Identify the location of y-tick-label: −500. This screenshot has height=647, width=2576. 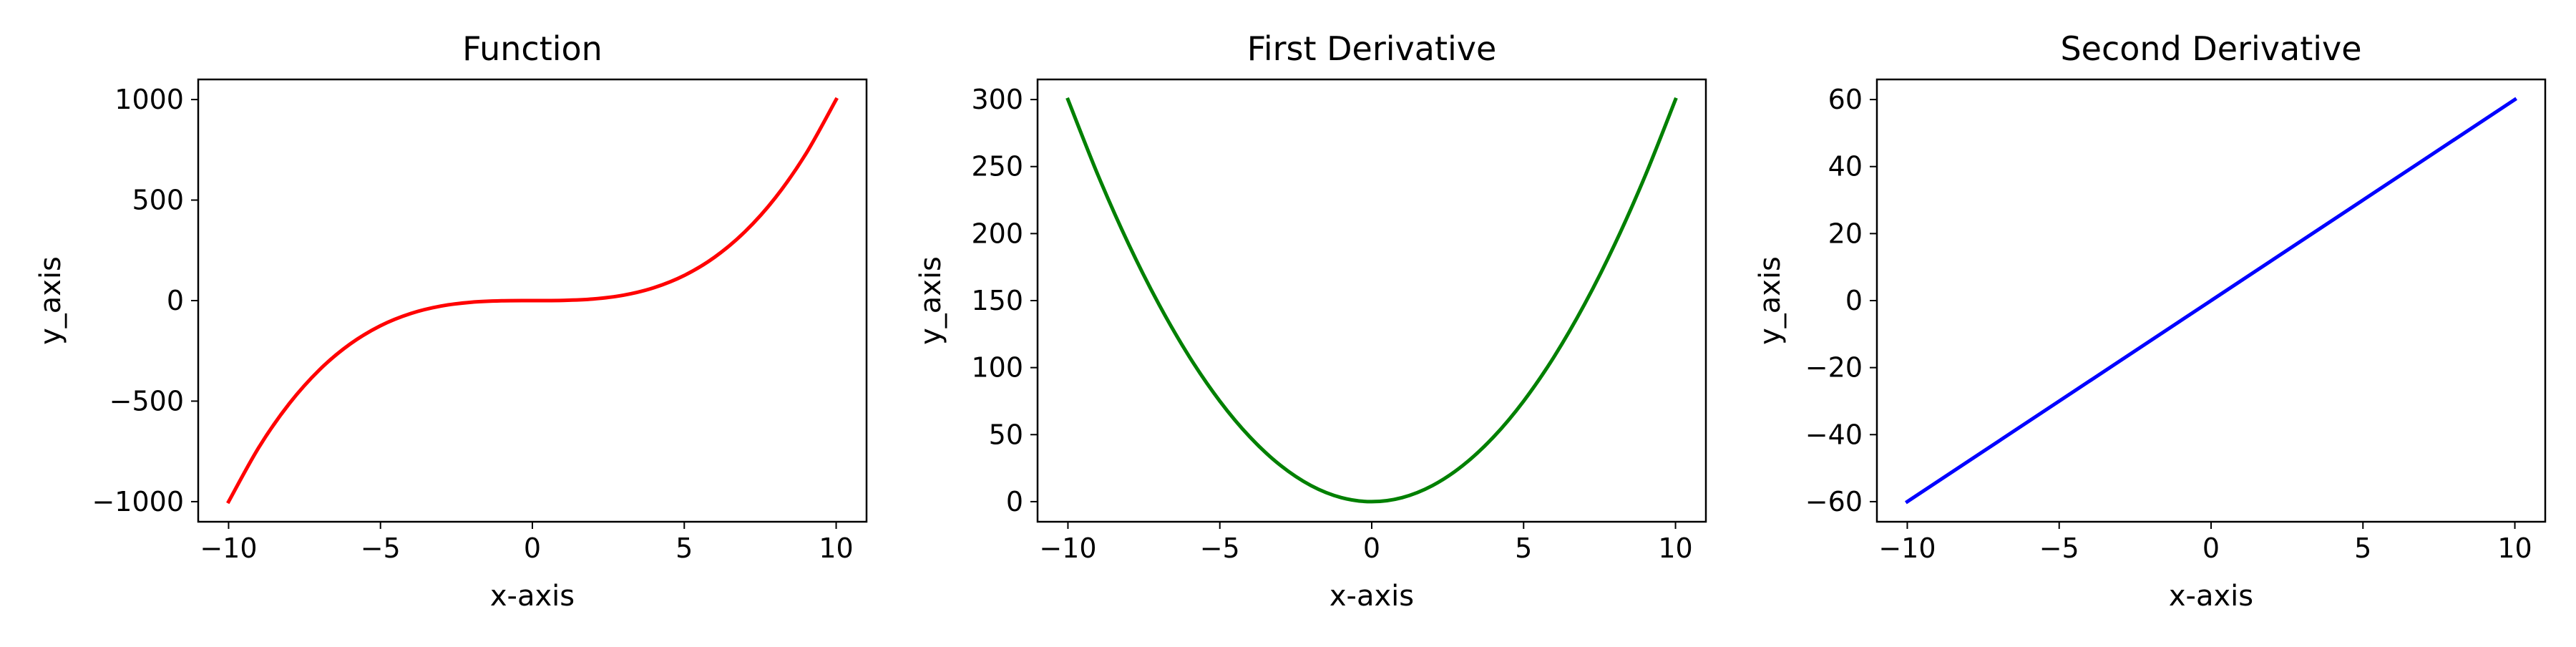
(146, 401).